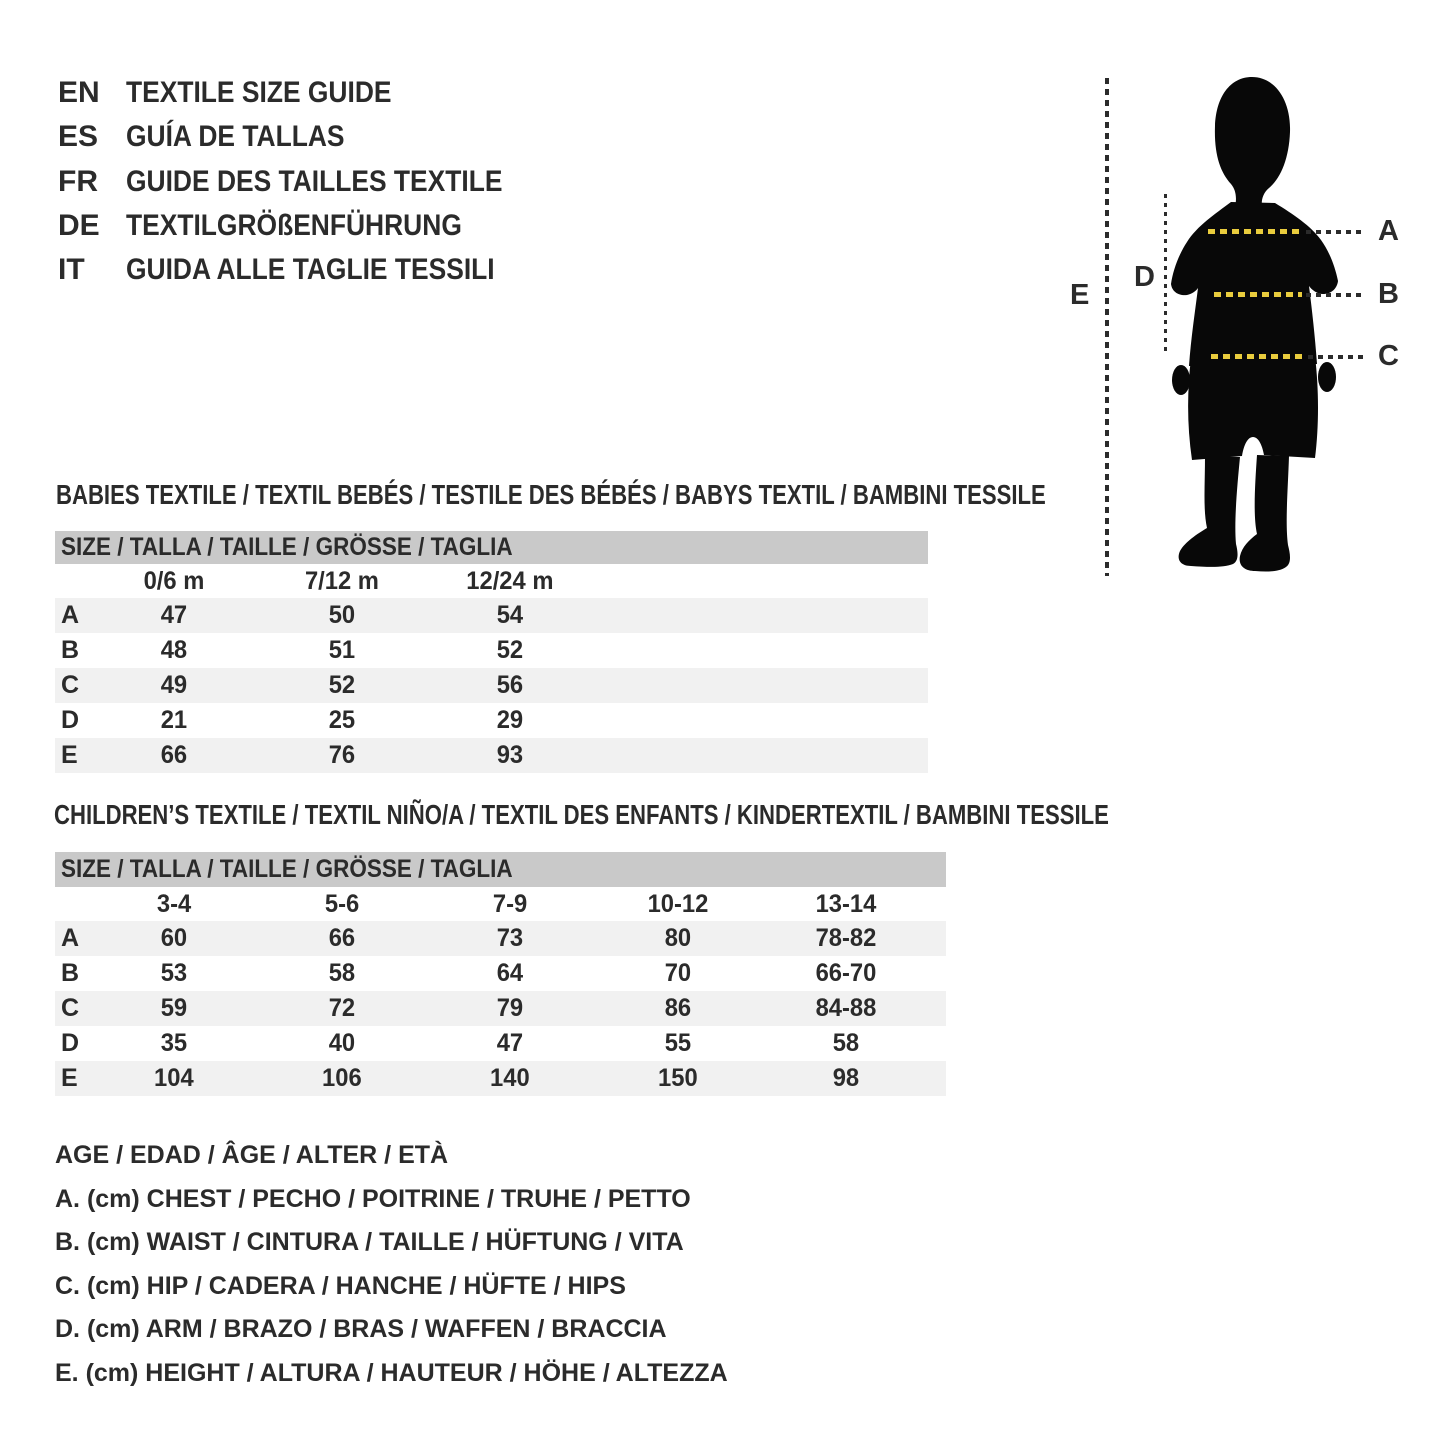 This screenshot has height=1445, width=1445. Describe the element at coordinates (69, 1078) in the screenshot. I see `row-label: E` at that location.